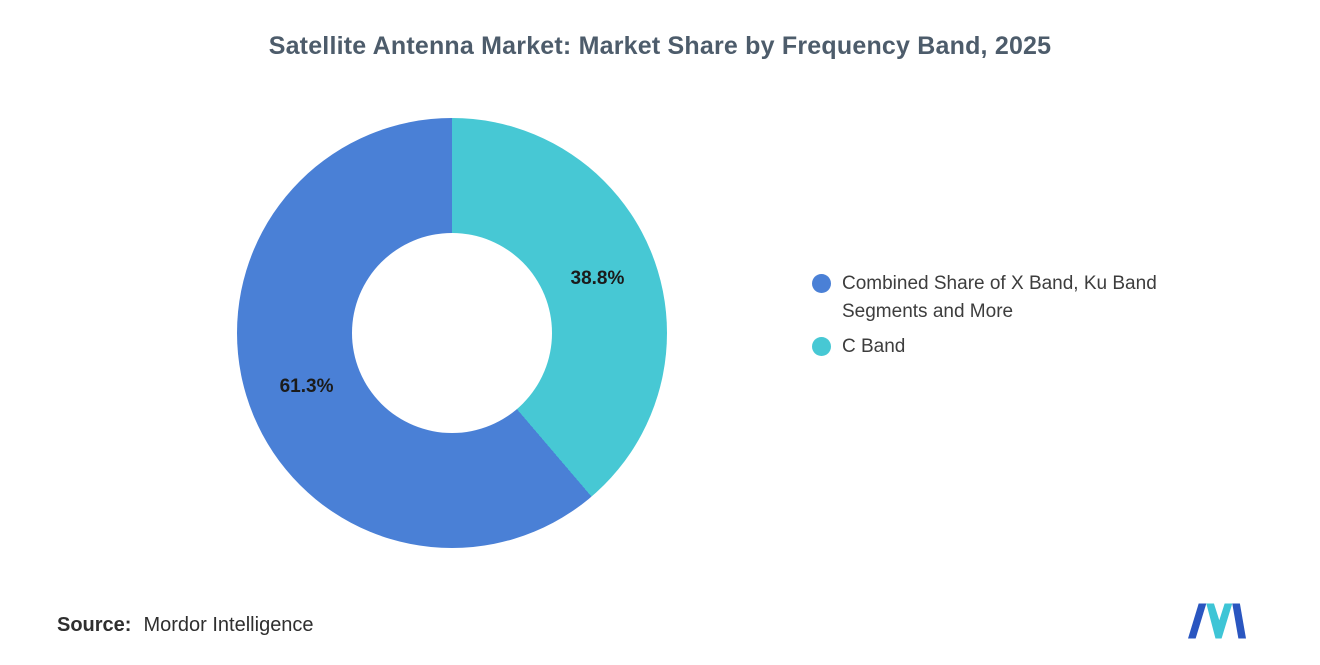 Image resolution: width=1320 pixels, height=665 pixels. Describe the element at coordinates (874, 347) in the screenshot. I see `legend-label: C Band` at that location.